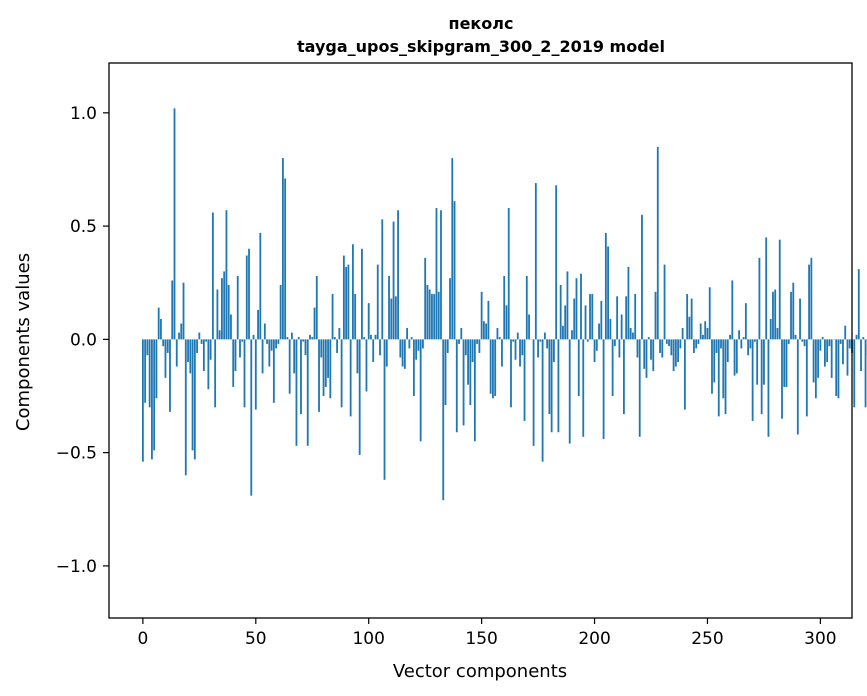 This screenshot has width=867, height=696. Describe the element at coordinates (707, 639) in the screenshot. I see `x-tick-label: 250` at that location.